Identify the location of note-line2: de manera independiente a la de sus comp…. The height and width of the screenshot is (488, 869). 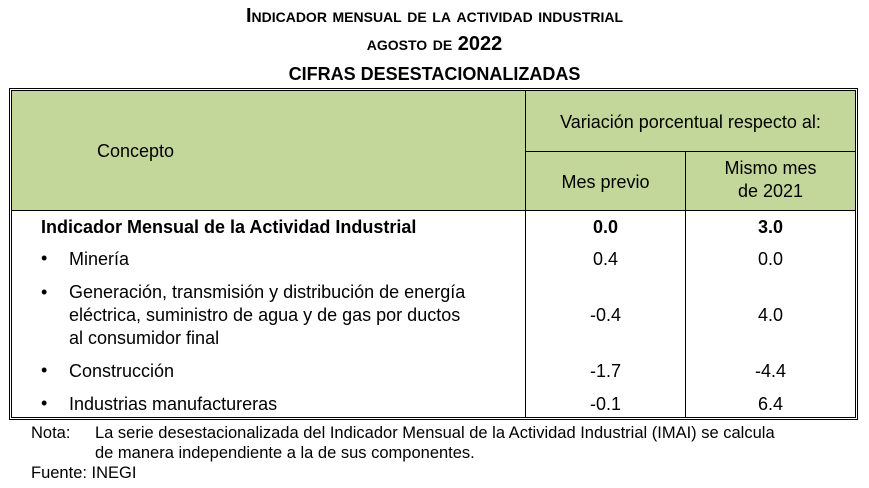
(285, 453).